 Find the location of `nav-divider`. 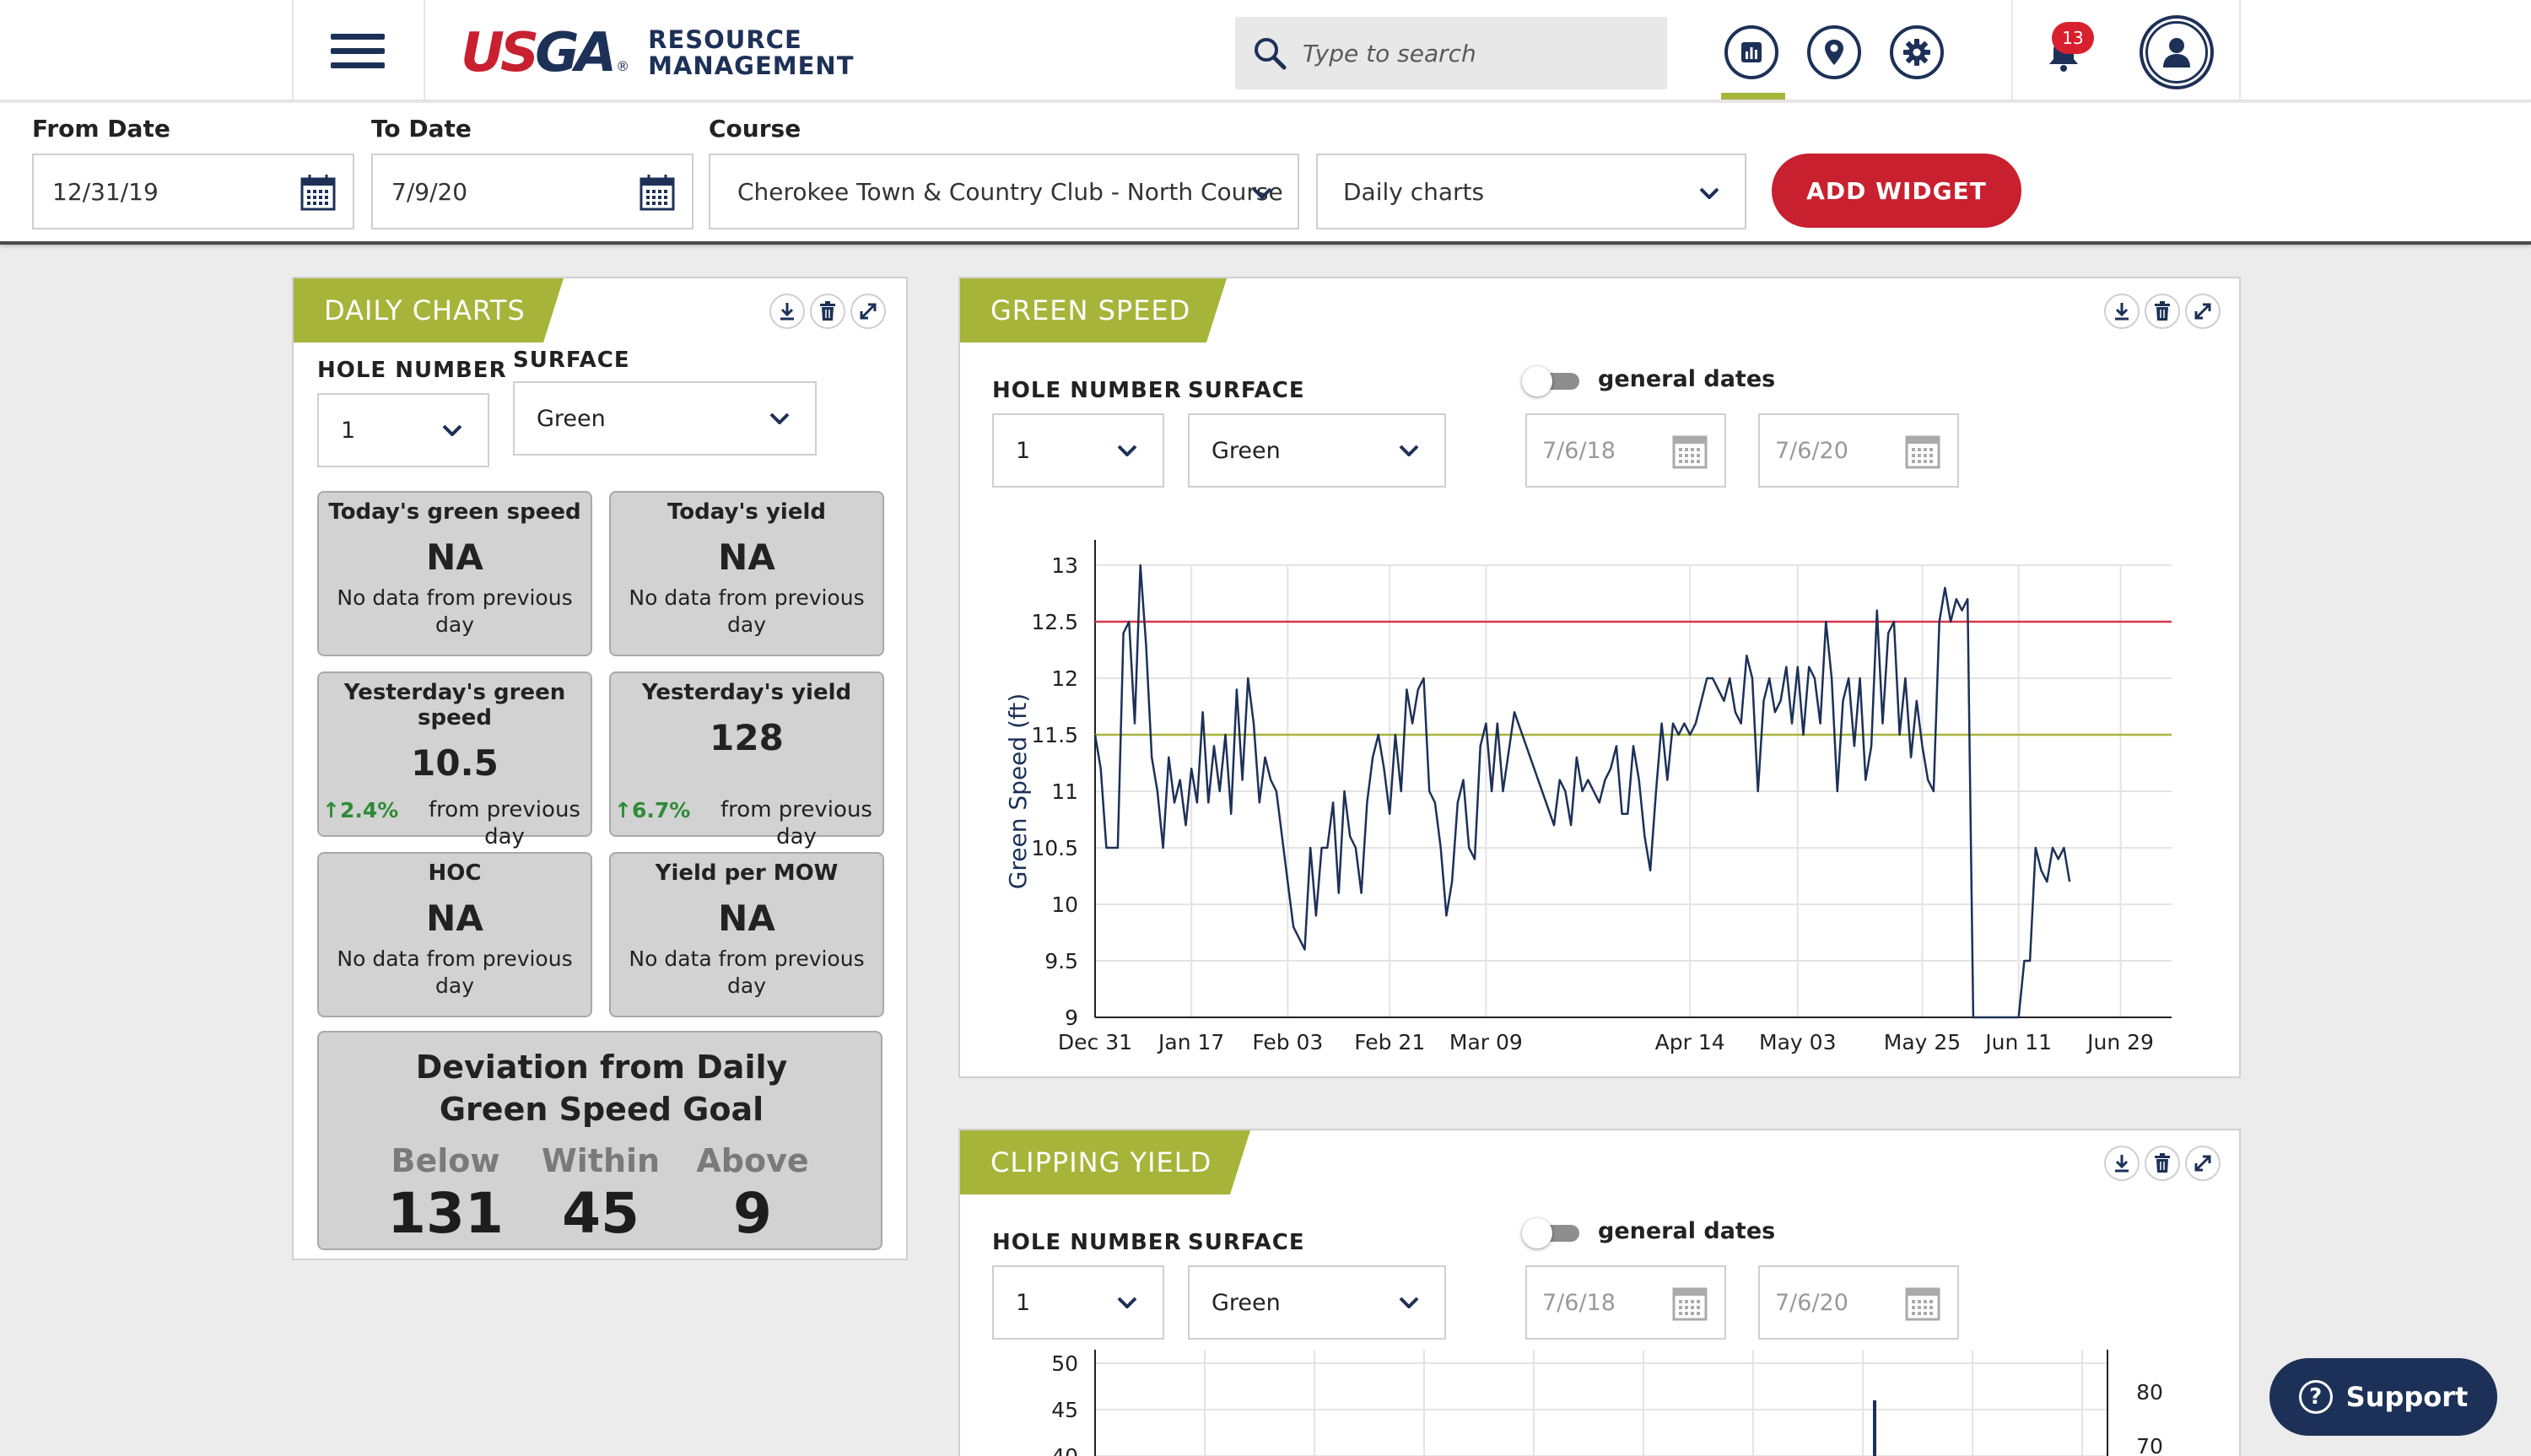

nav-divider is located at coordinates (2240, 50).